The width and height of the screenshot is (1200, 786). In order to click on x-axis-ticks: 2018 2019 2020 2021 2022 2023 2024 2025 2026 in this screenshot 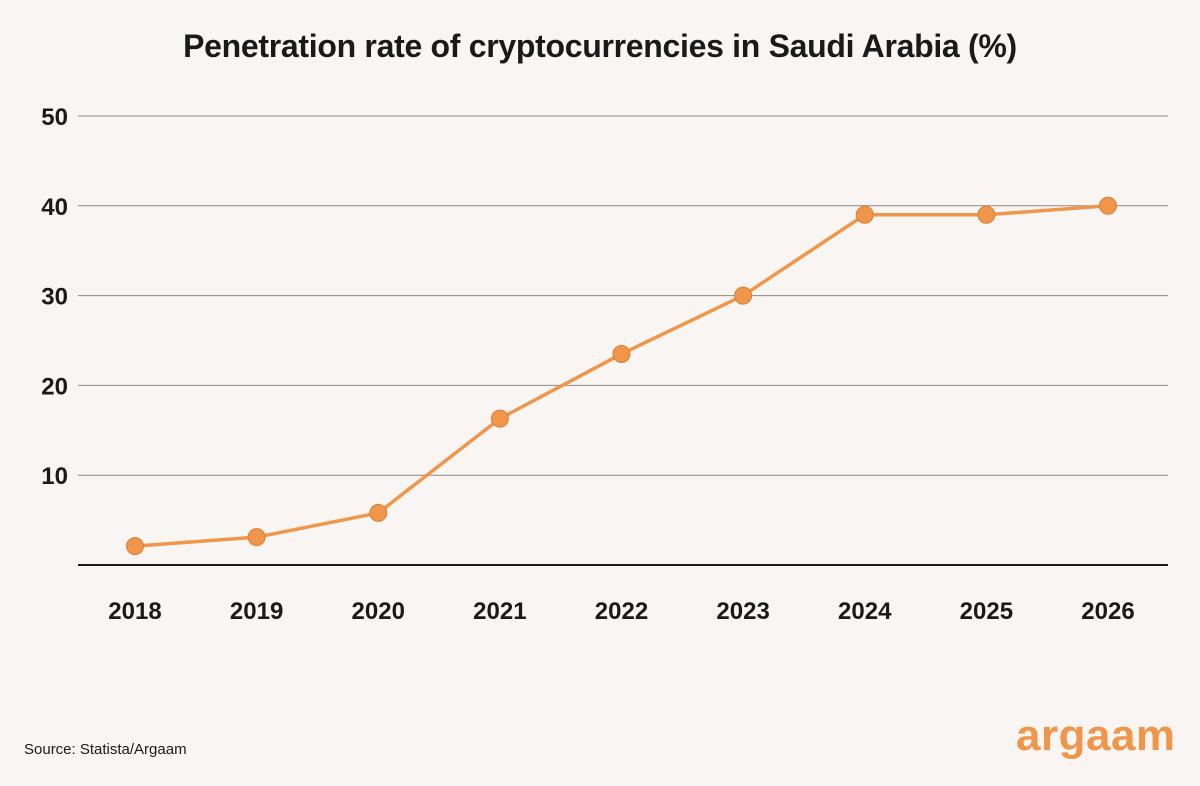, I will do `click(621, 611)`.